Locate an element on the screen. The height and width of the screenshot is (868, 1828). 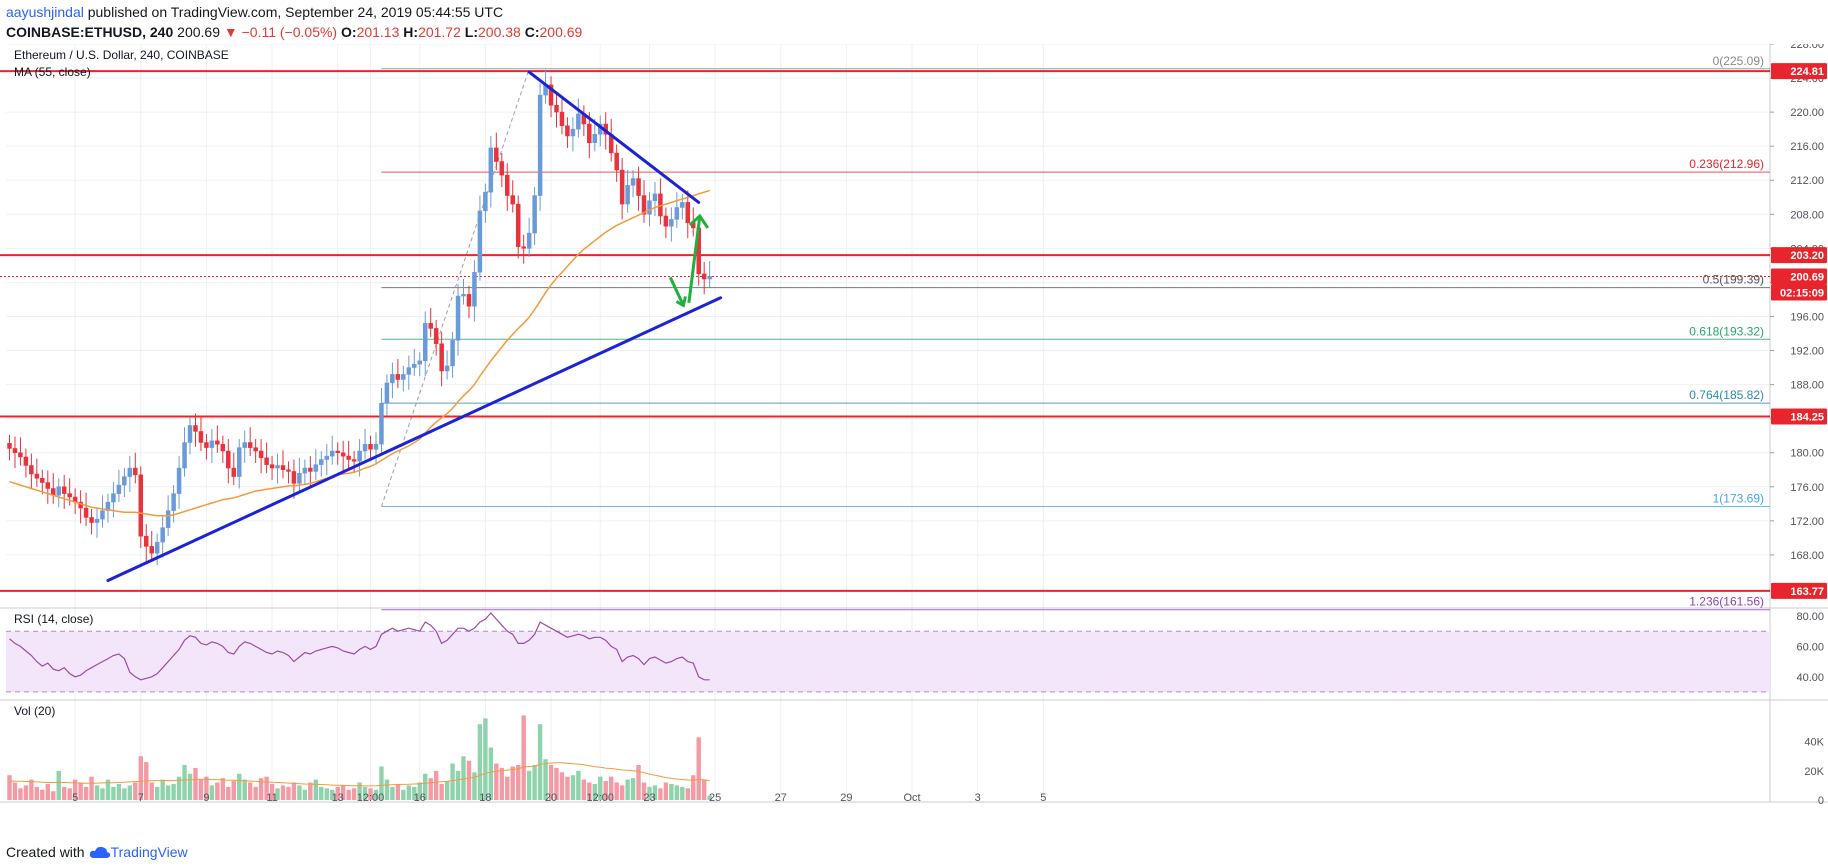
fib-level-label: 1(173.69) is located at coordinates (1738, 498).